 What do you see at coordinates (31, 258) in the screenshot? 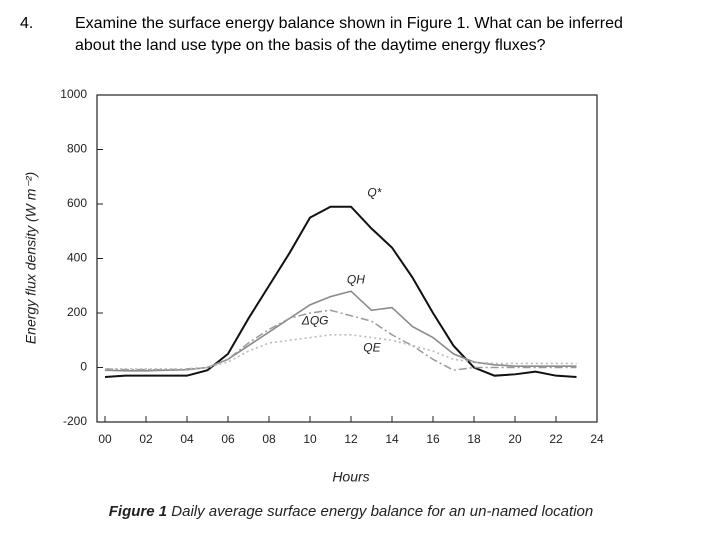
I see `y-axis-label: Energy flux density (W m⁻²)` at bounding box center [31, 258].